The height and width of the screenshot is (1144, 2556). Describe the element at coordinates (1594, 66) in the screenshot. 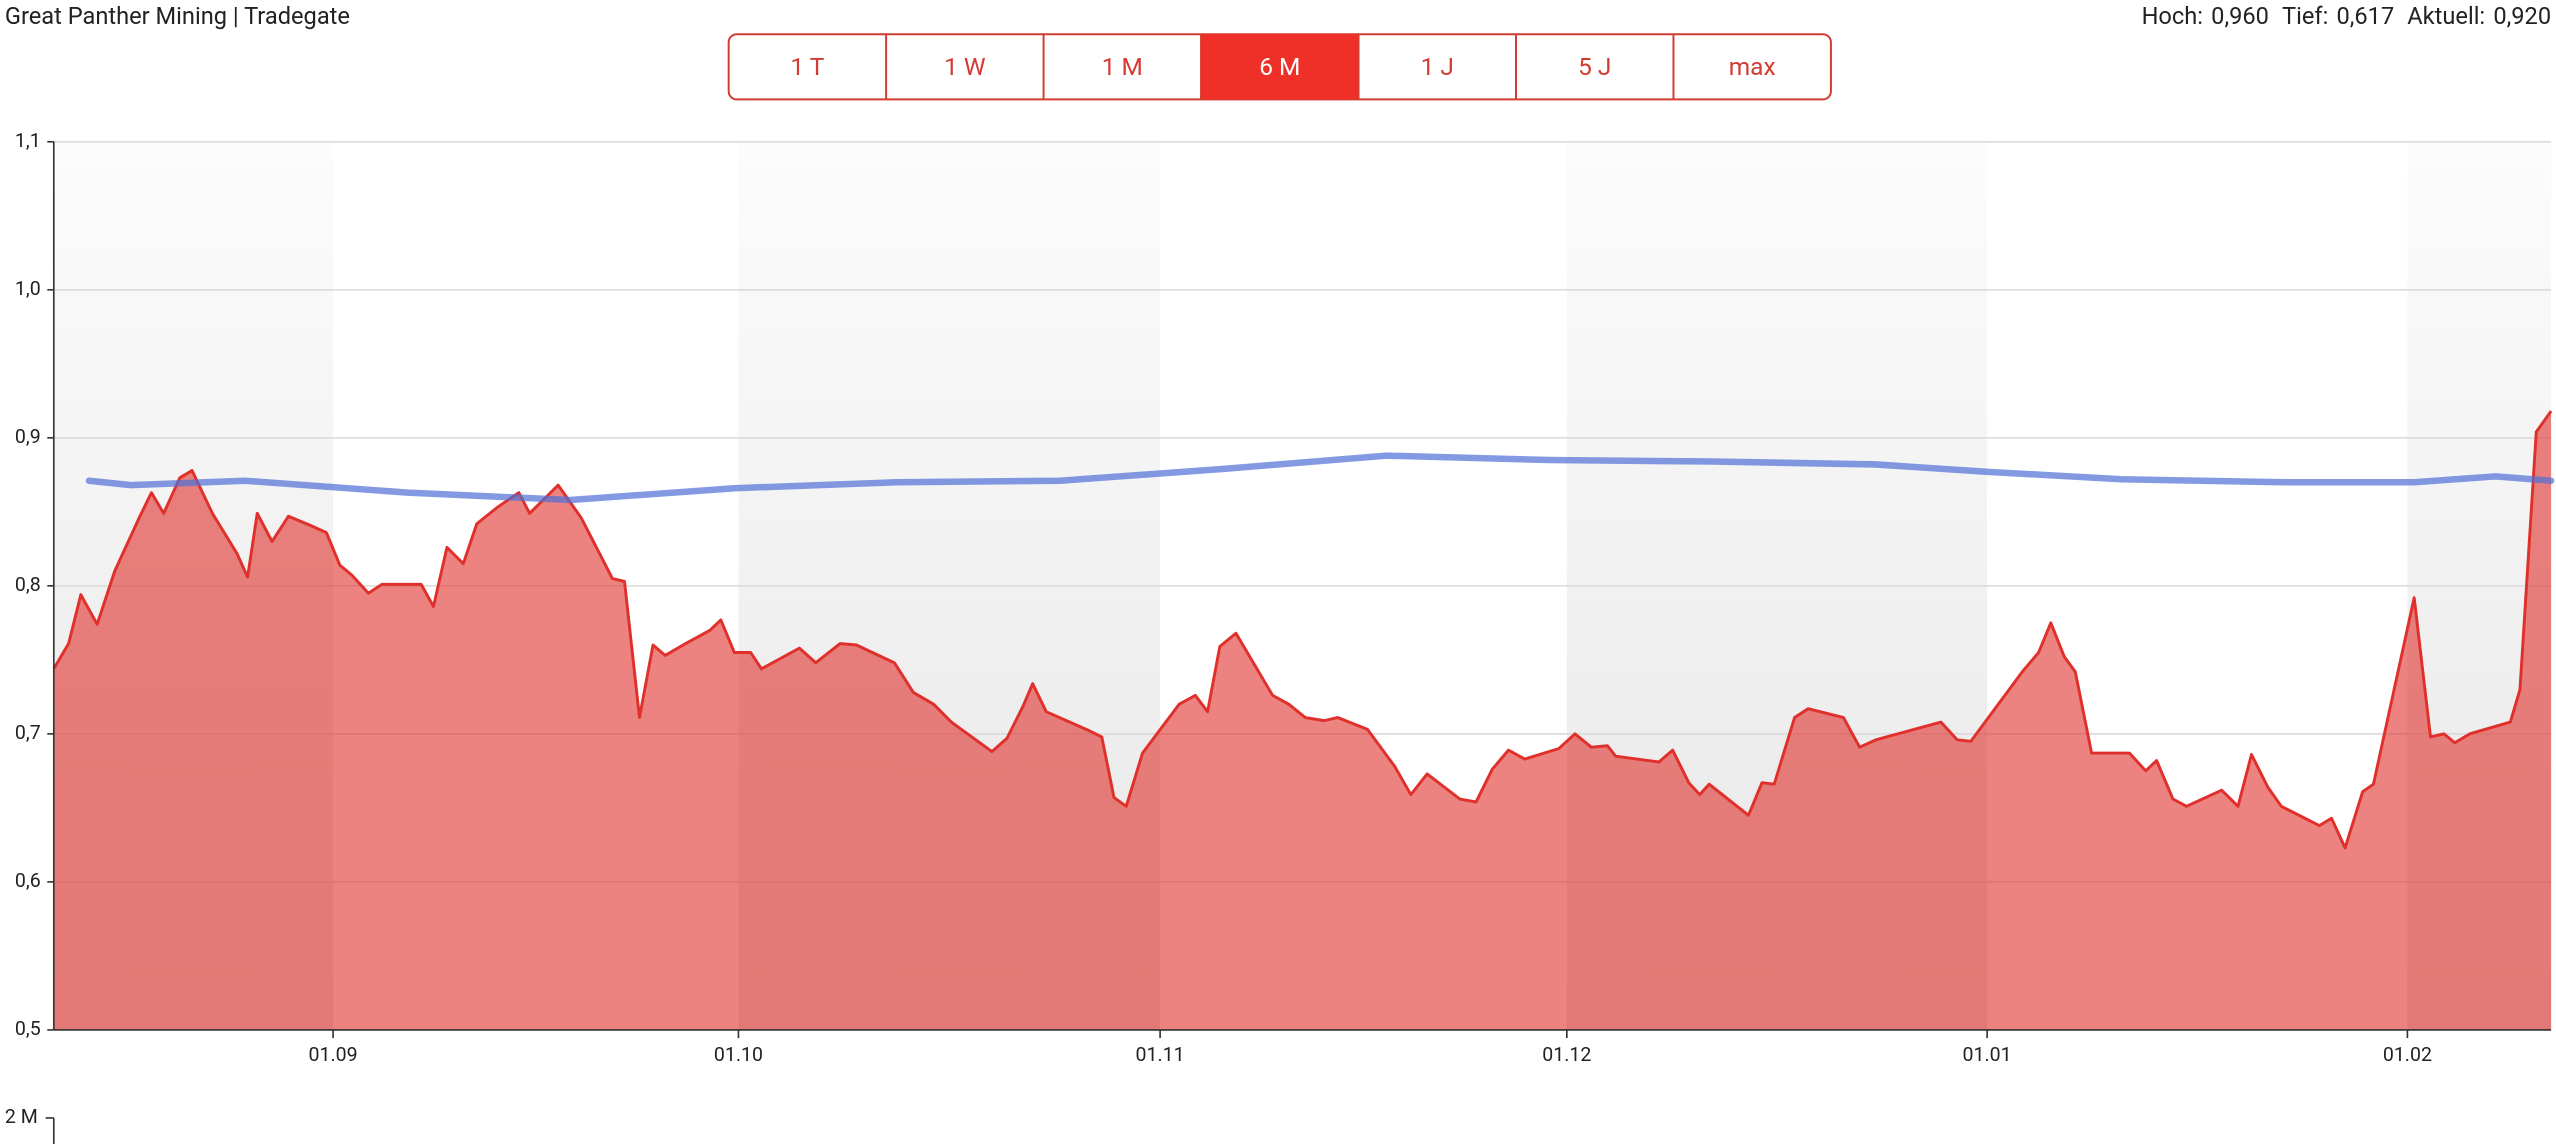

I see `button-label: 5 J` at that location.